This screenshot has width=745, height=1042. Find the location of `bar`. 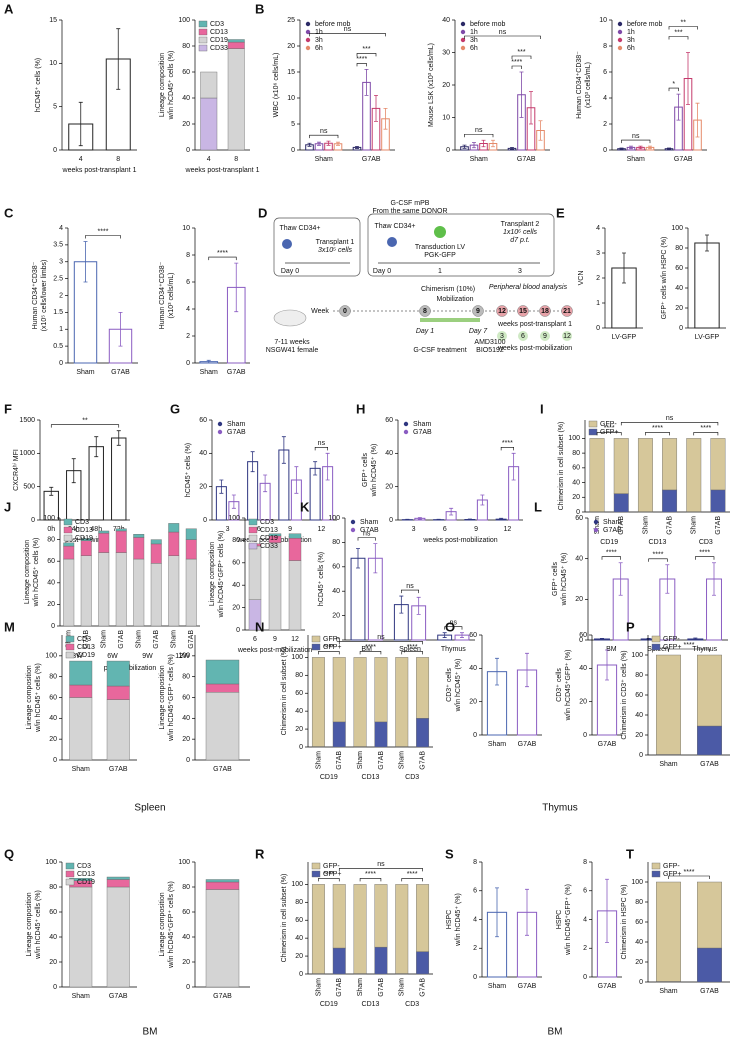

bar is located at coordinates (96, 483).